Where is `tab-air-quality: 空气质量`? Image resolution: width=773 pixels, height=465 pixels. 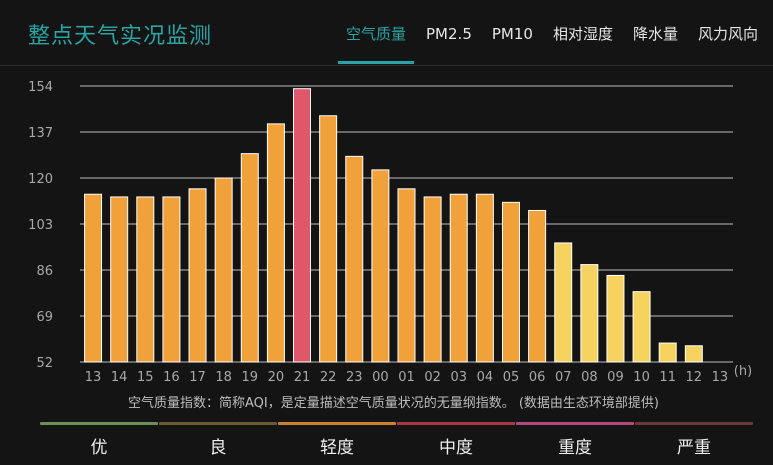 tab-air-quality: 空气质量 is located at coordinates (376, 33).